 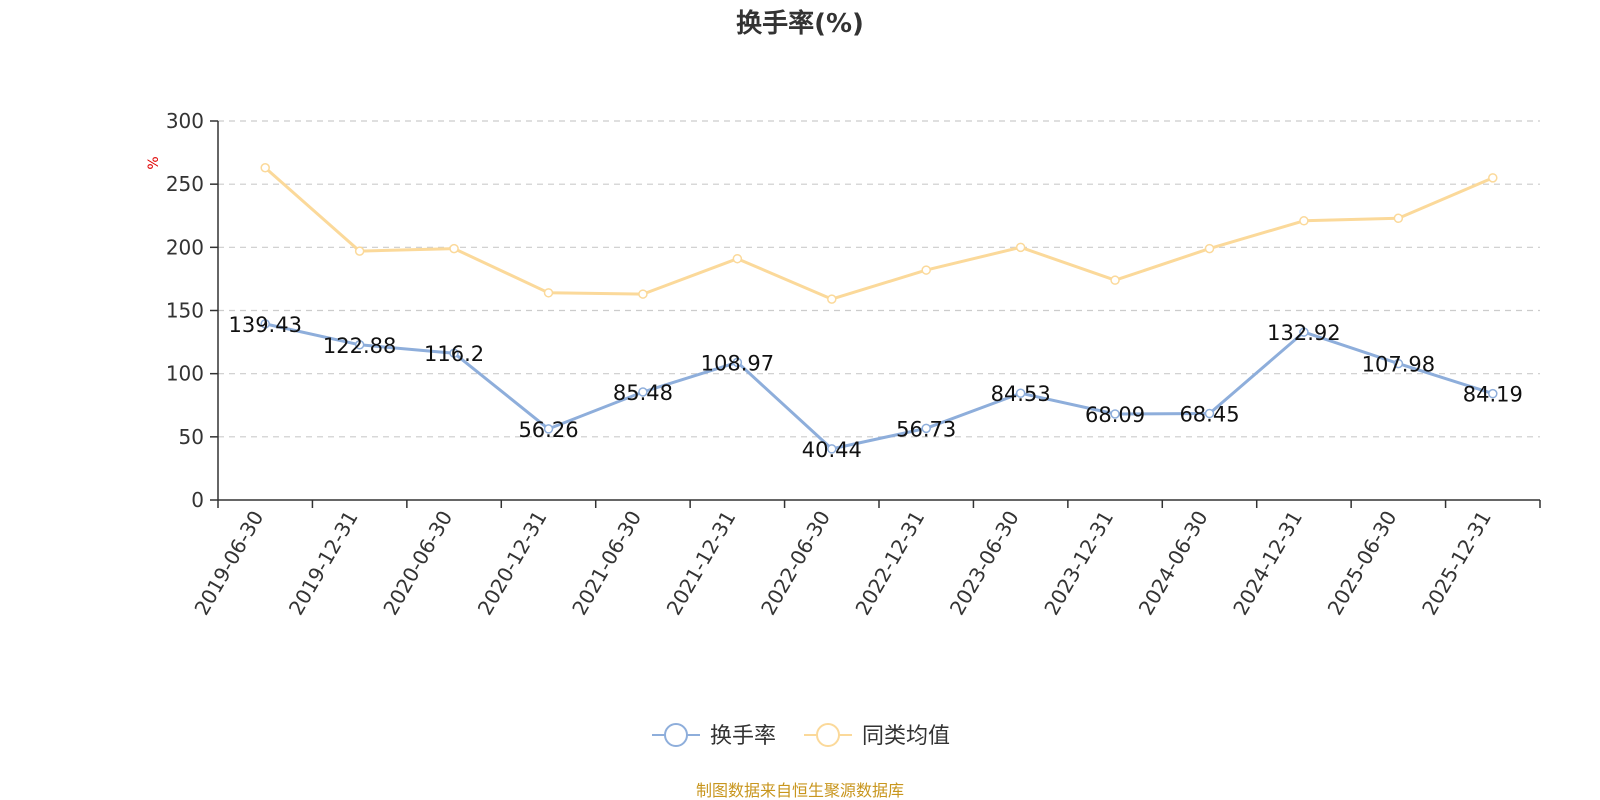 I want to click on turnover-value-label-9: 68.09, so click(x=1115, y=415).